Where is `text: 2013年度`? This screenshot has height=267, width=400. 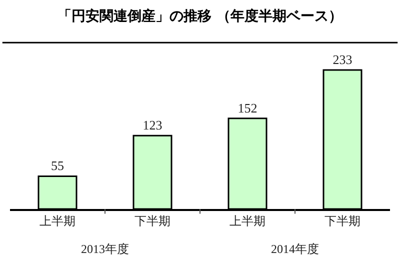
text: 2013年度 is located at coordinates (105, 249).